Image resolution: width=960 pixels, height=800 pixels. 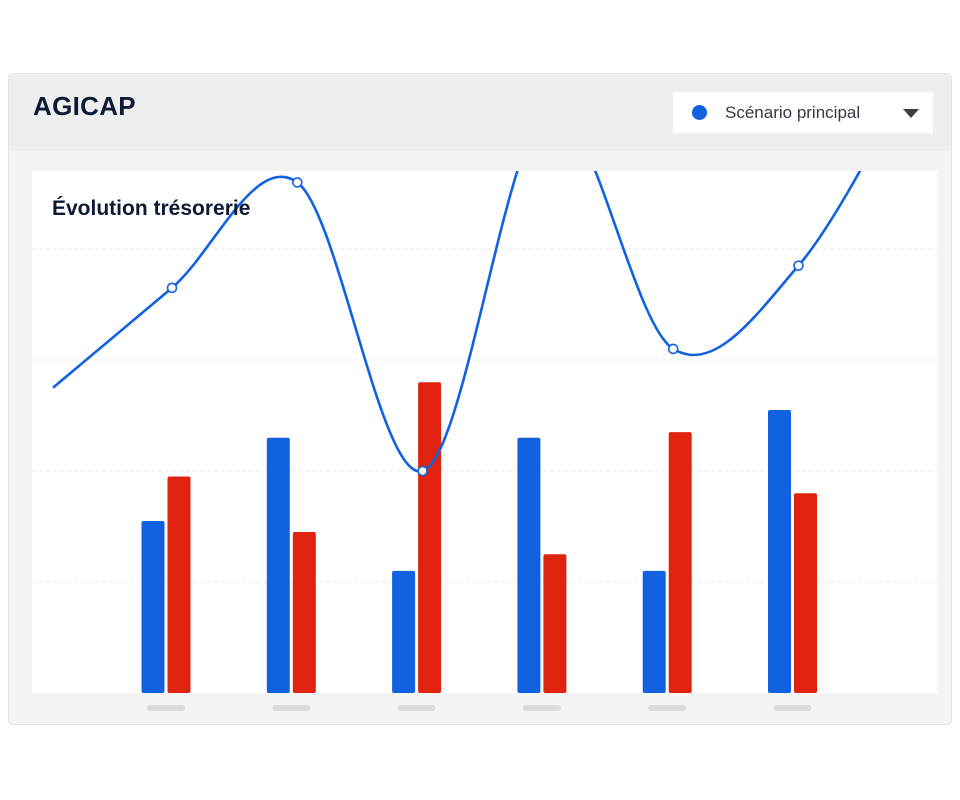 What do you see at coordinates (480, 112) in the screenshot?
I see `app-header: AGICAP Scénario principal` at bounding box center [480, 112].